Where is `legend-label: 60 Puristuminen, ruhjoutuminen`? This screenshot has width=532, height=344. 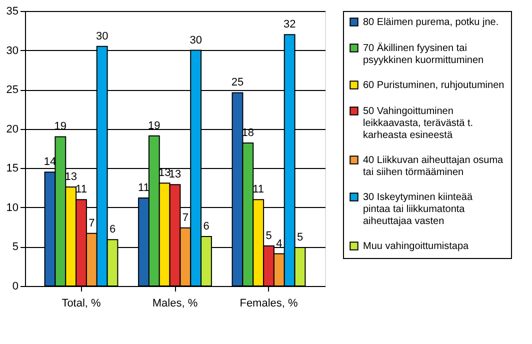
legend-label: 60 Puristuminen, ruhjoutuminen is located at coordinates (433, 85).